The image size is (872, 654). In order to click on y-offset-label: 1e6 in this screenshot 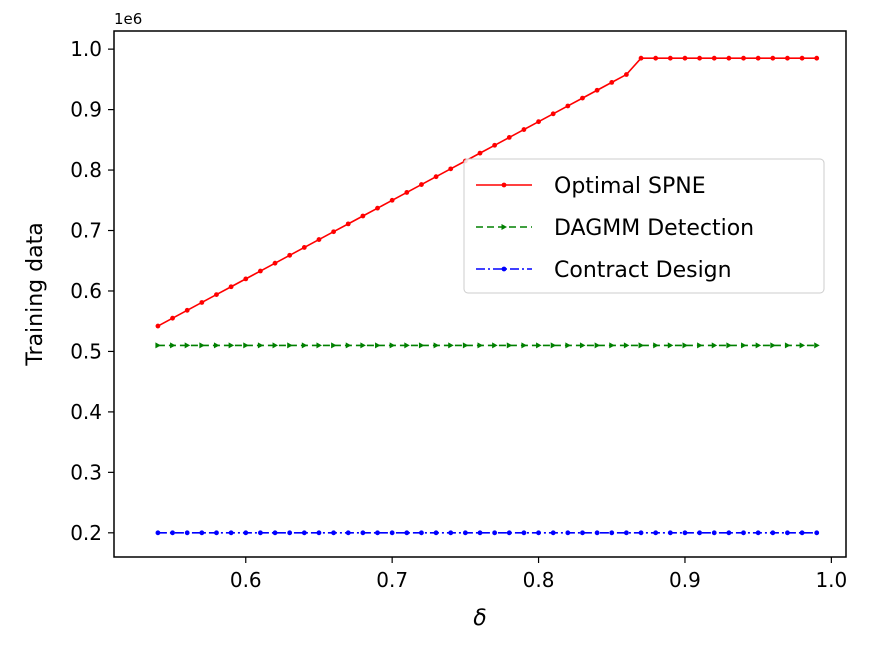, I will do `click(128, 19)`.